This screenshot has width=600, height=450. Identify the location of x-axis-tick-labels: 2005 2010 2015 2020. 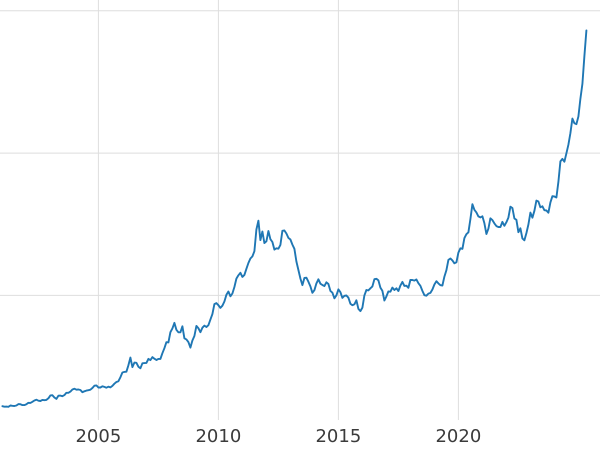
(278, 436).